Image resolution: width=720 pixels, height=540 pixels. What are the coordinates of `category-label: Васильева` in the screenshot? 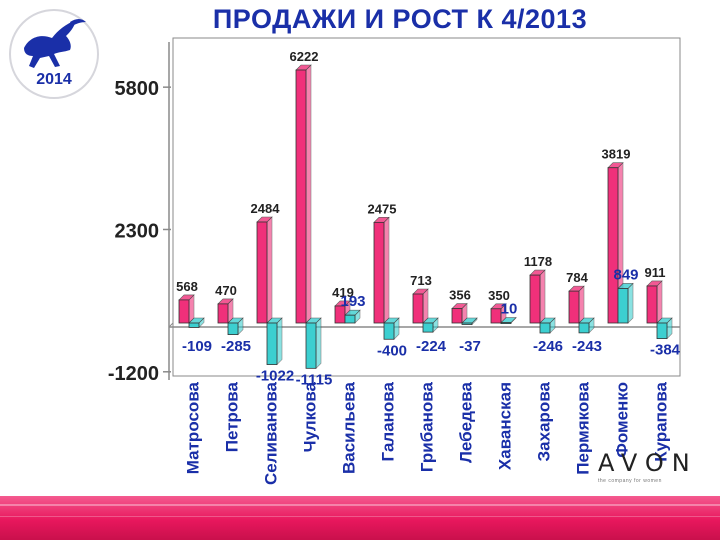 It's located at (349, 427).